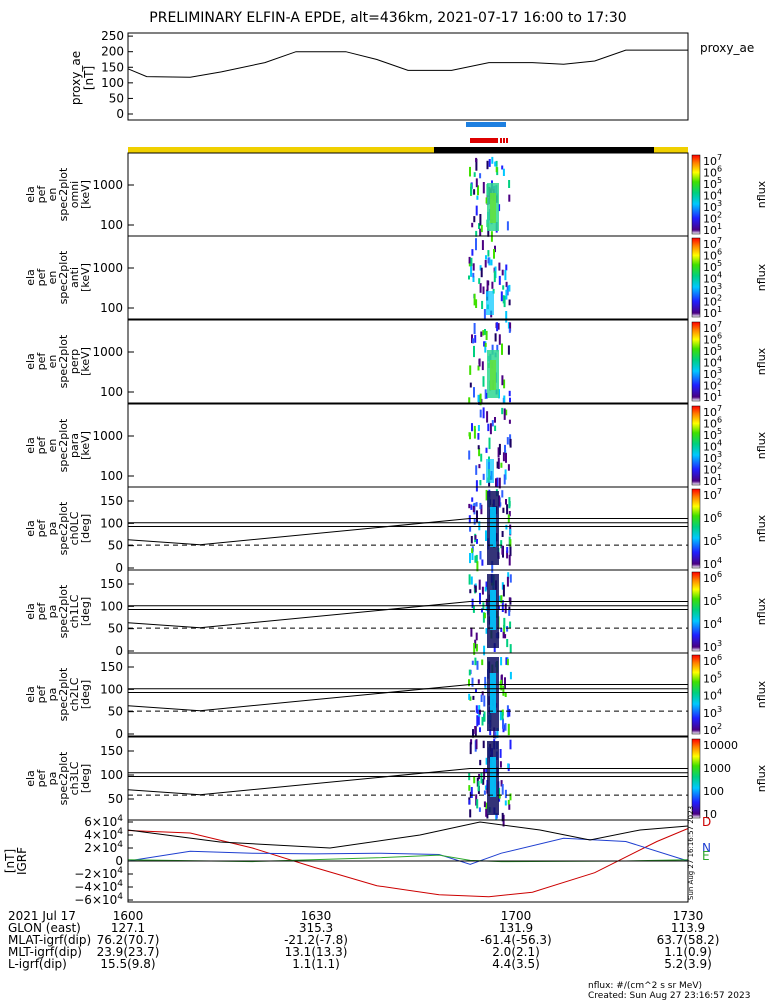 The width and height of the screenshot is (775, 1004). Describe the element at coordinates (712, 646) in the screenshot. I see `colorbar-tick-label: 10³` at that location.